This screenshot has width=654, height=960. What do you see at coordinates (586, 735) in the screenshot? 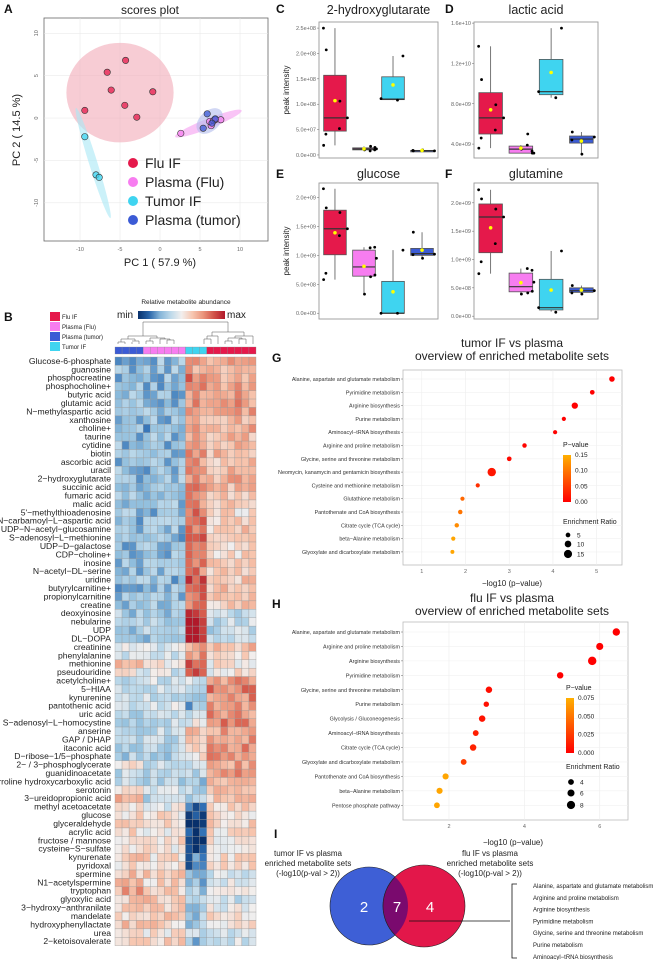
I see `h-pvalue-tick-label: 0.025` at bounding box center [586, 735].